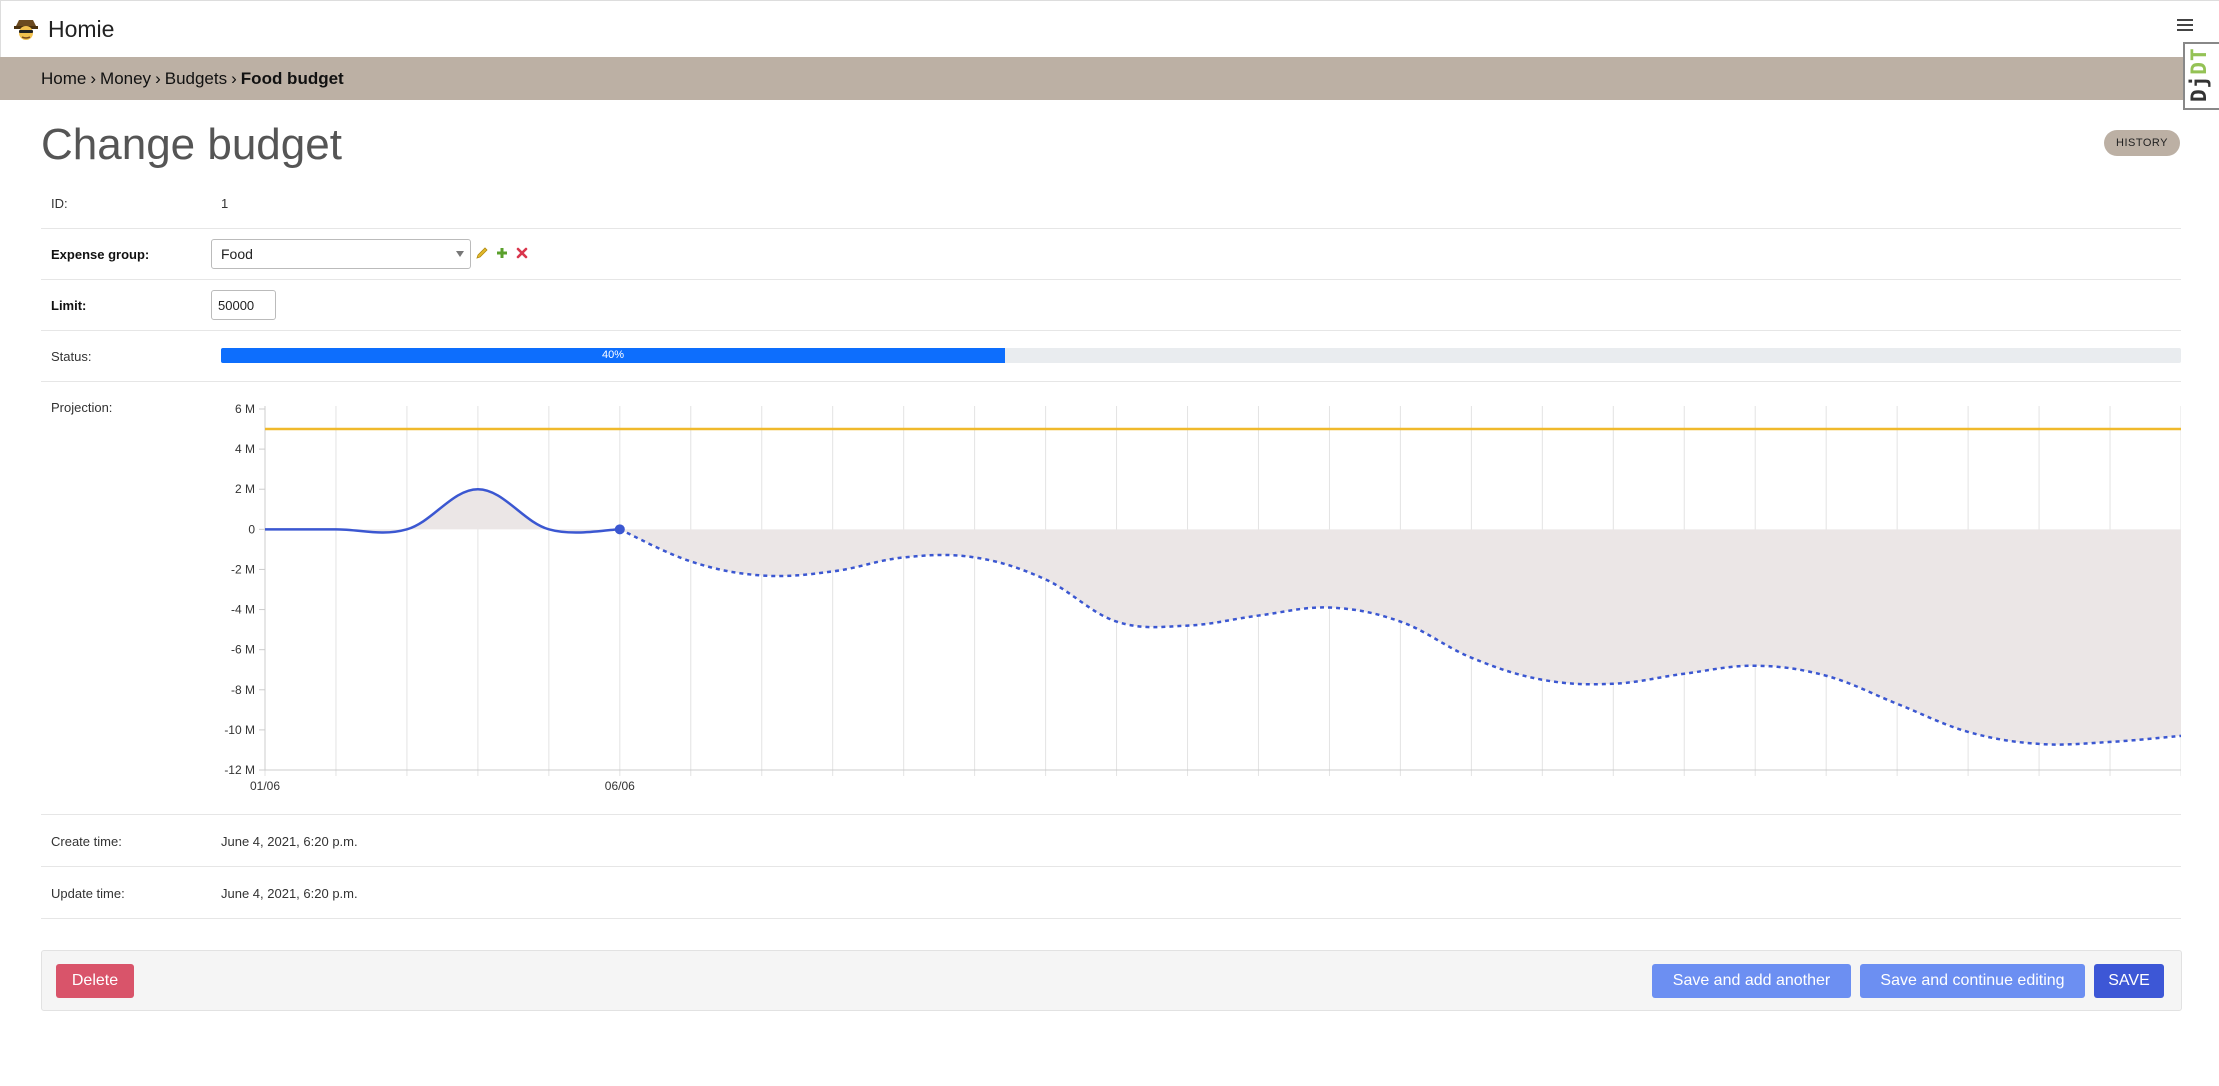 Image resolution: width=2219 pixels, height=1086 pixels. I want to click on detective-face-icon, so click(26, 30).